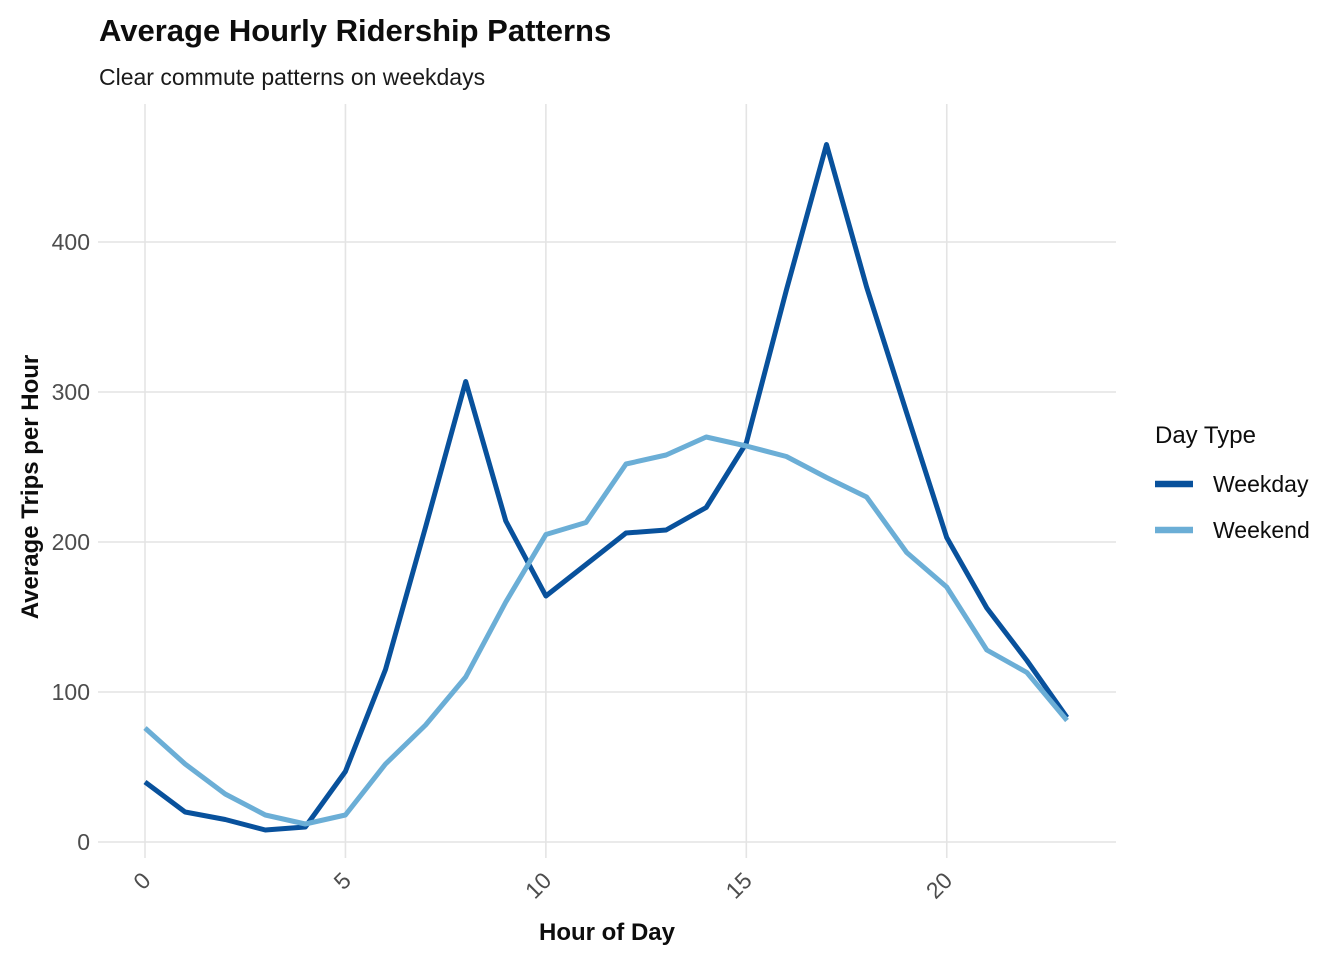 The height and width of the screenshot is (960, 1344). I want to click on x-tick-label-20: 20, so click(939, 885).